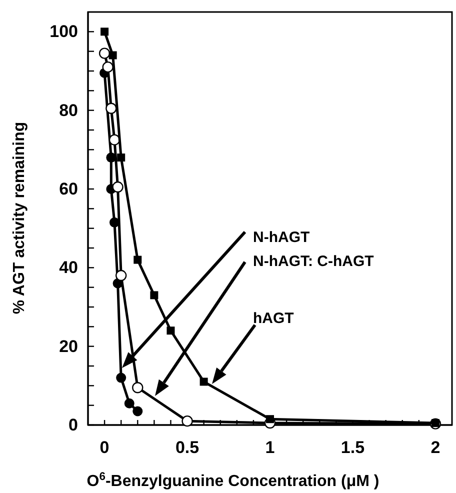  I want to click on y-tick-label: 40, so click(68, 268).